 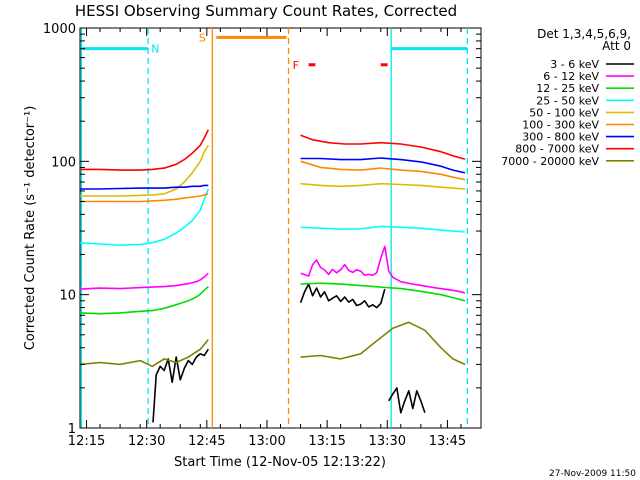 What do you see at coordinates (67, 296) in the screenshot?
I see `y-tick-label-1: 10` at bounding box center [67, 296].